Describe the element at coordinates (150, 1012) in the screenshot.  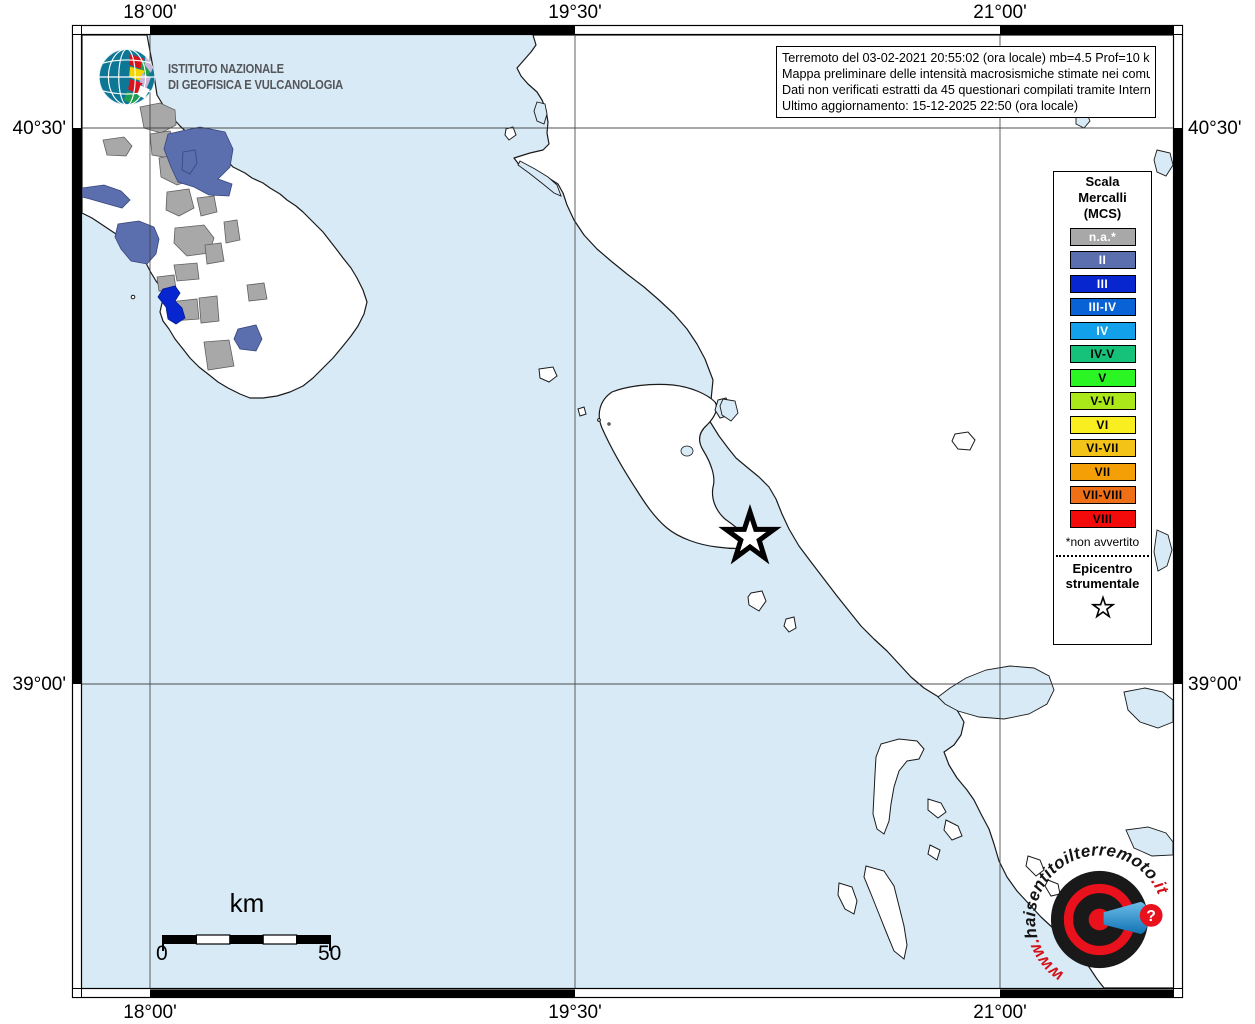
I see `axis-label-bottom-1: 18°00'` at that location.